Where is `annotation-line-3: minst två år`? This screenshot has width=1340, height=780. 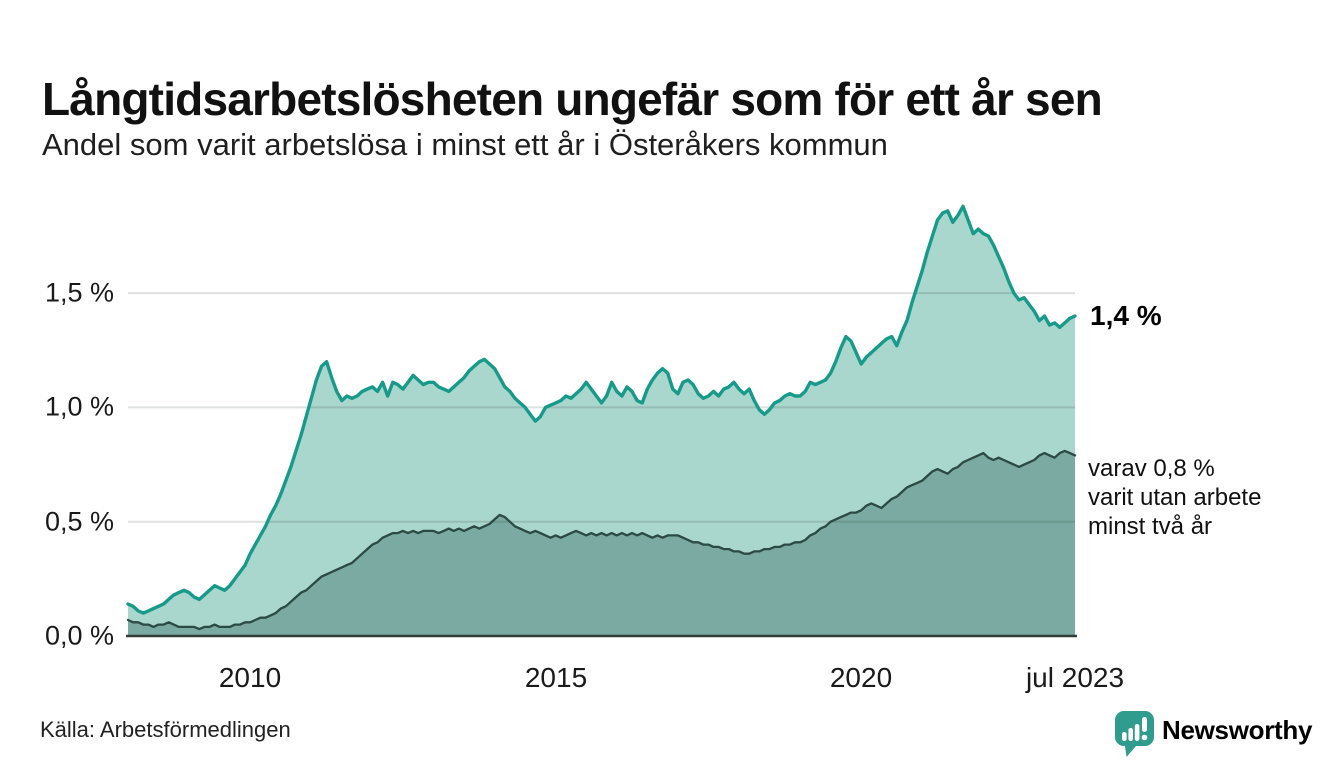
annotation-line-3: minst två år is located at coordinates (1150, 526).